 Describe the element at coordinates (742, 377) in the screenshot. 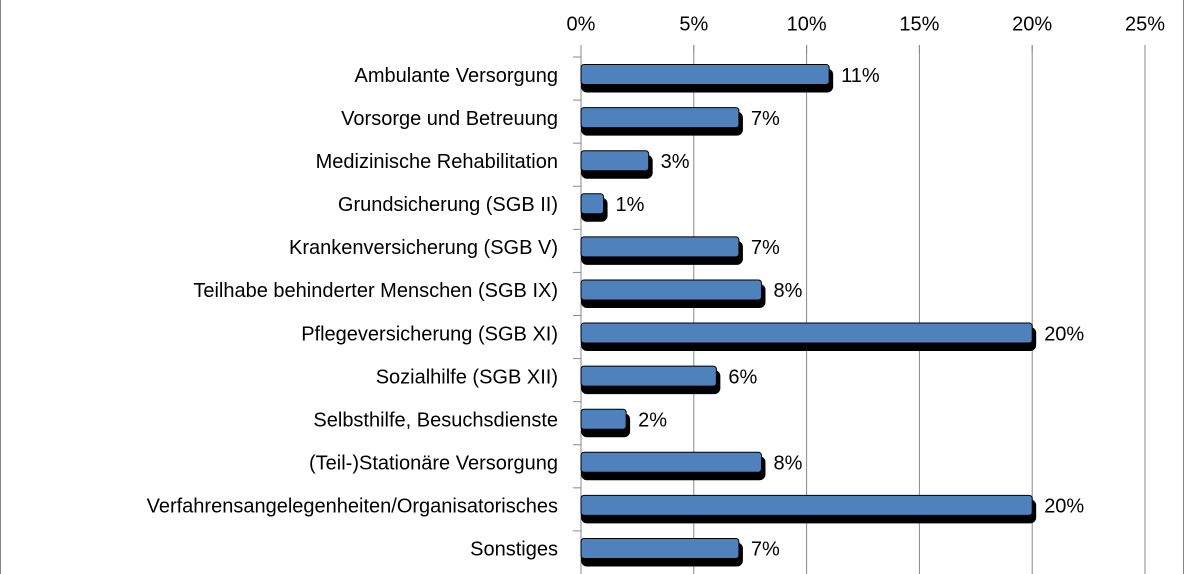

I see `data-label: 6%` at that location.